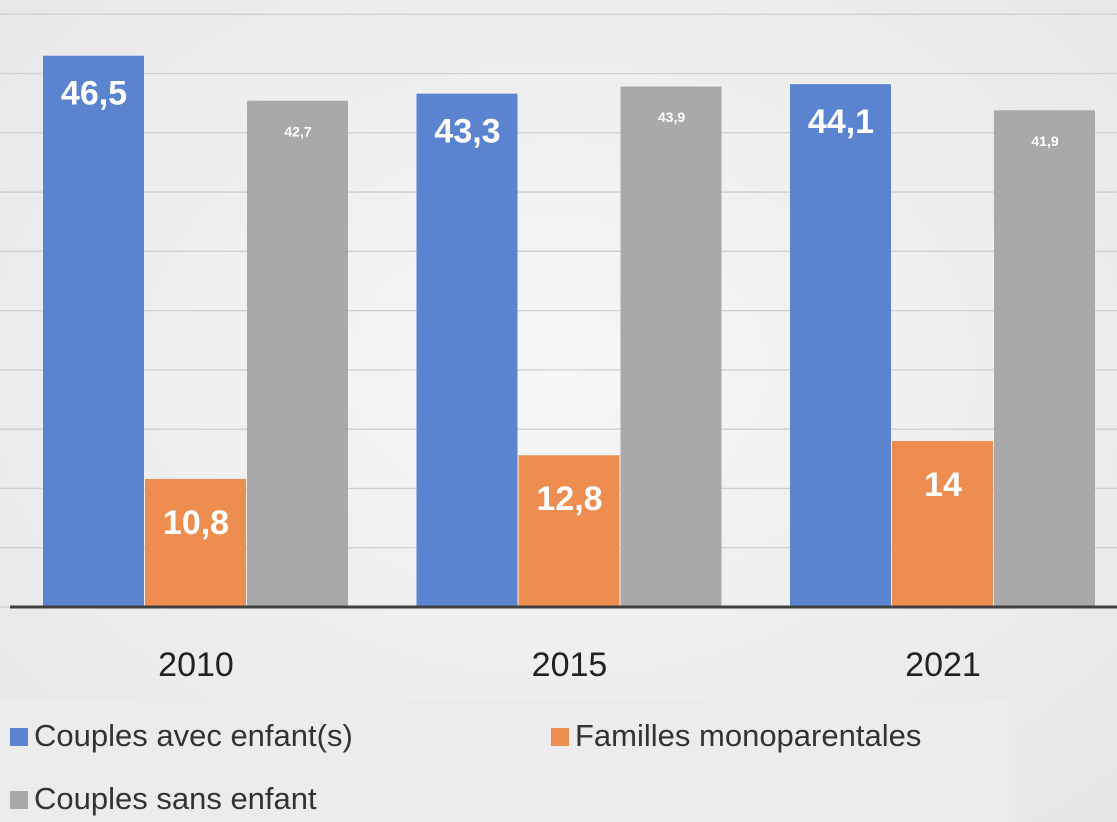  Describe the element at coordinates (196, 523) in the screenshot. I see `data-label: 10,8` at that location.